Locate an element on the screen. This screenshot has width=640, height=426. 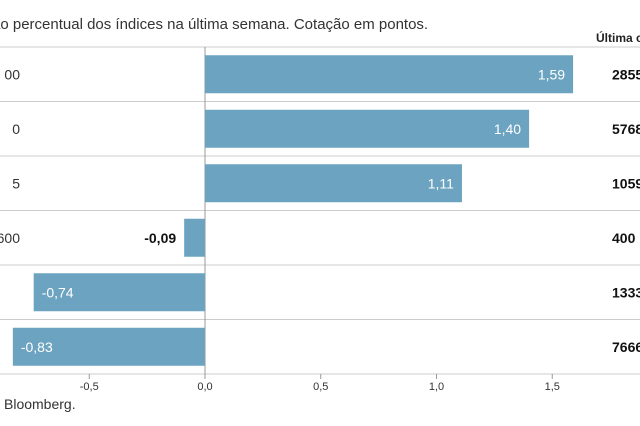
last-quote-column-header: Última c is located at coordinates (618, 38).